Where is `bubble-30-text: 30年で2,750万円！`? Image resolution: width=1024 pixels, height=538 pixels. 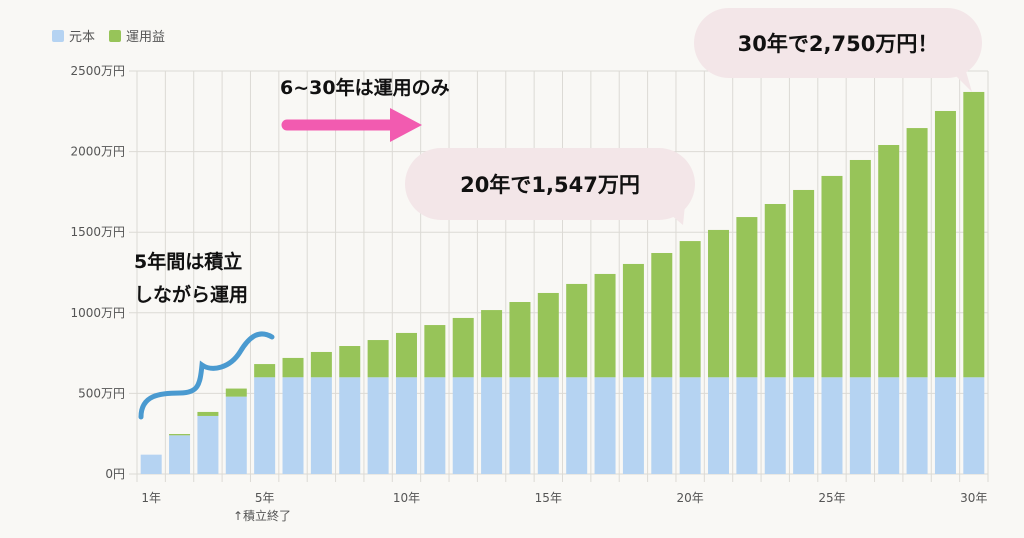 bubble-30-text: 30年で2,750万円！ is located at coordinates (838, 44).